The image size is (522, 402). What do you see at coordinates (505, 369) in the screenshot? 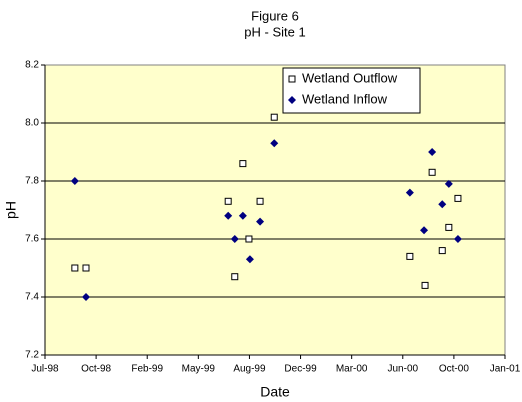
I see `x-tick-label: Jan-01` at bounding box center [505, 369].